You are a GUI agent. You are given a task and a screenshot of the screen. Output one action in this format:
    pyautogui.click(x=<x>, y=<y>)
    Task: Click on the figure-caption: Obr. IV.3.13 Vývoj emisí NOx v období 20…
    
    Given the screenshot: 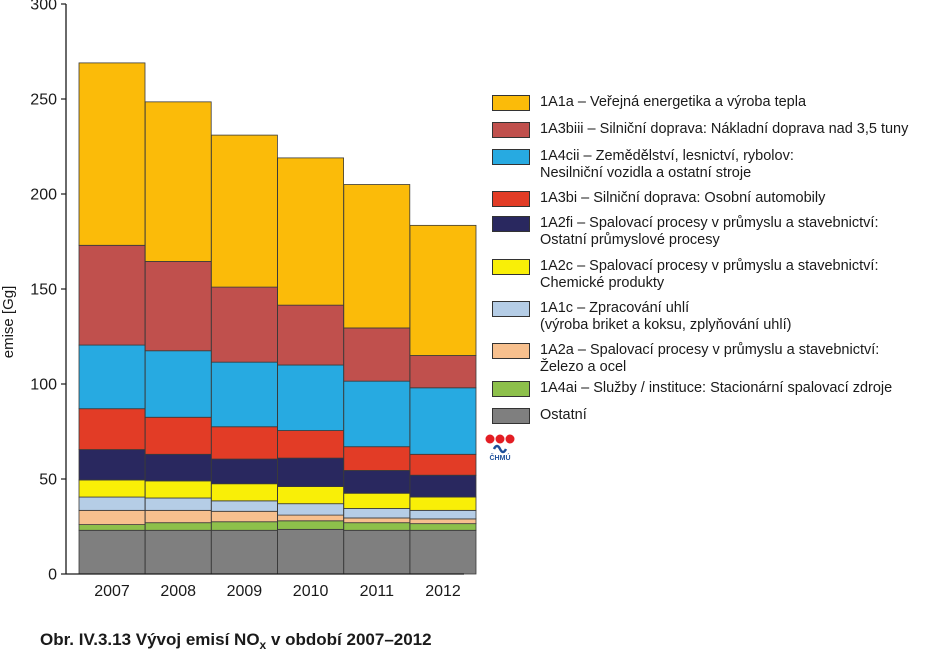 What is the action you would take?
    pyautogui.click(x=236, y=641)
    